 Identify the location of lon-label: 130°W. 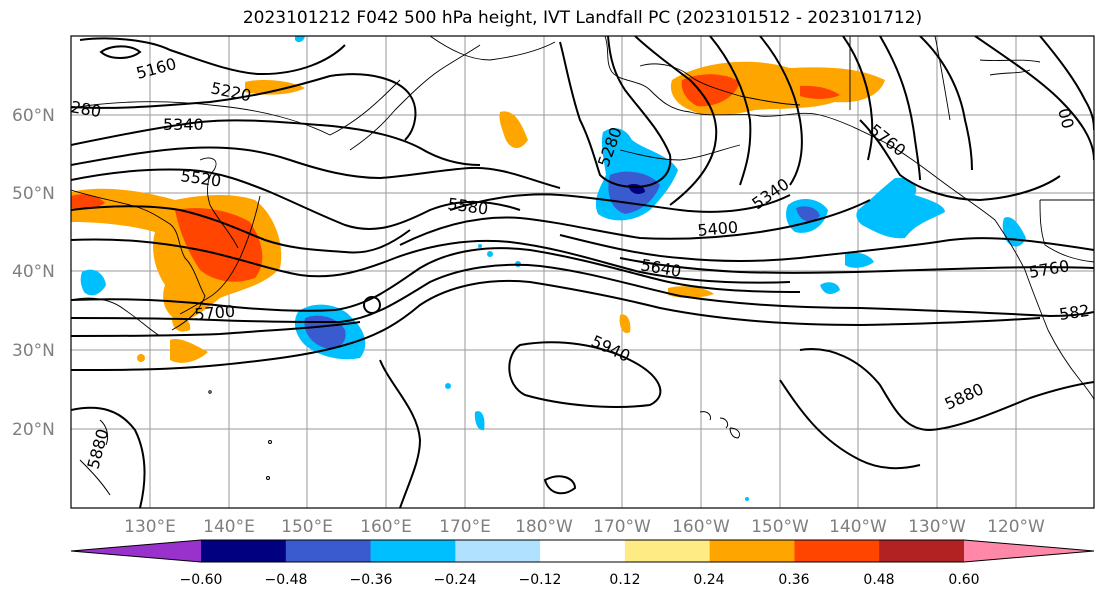
(937, 527).